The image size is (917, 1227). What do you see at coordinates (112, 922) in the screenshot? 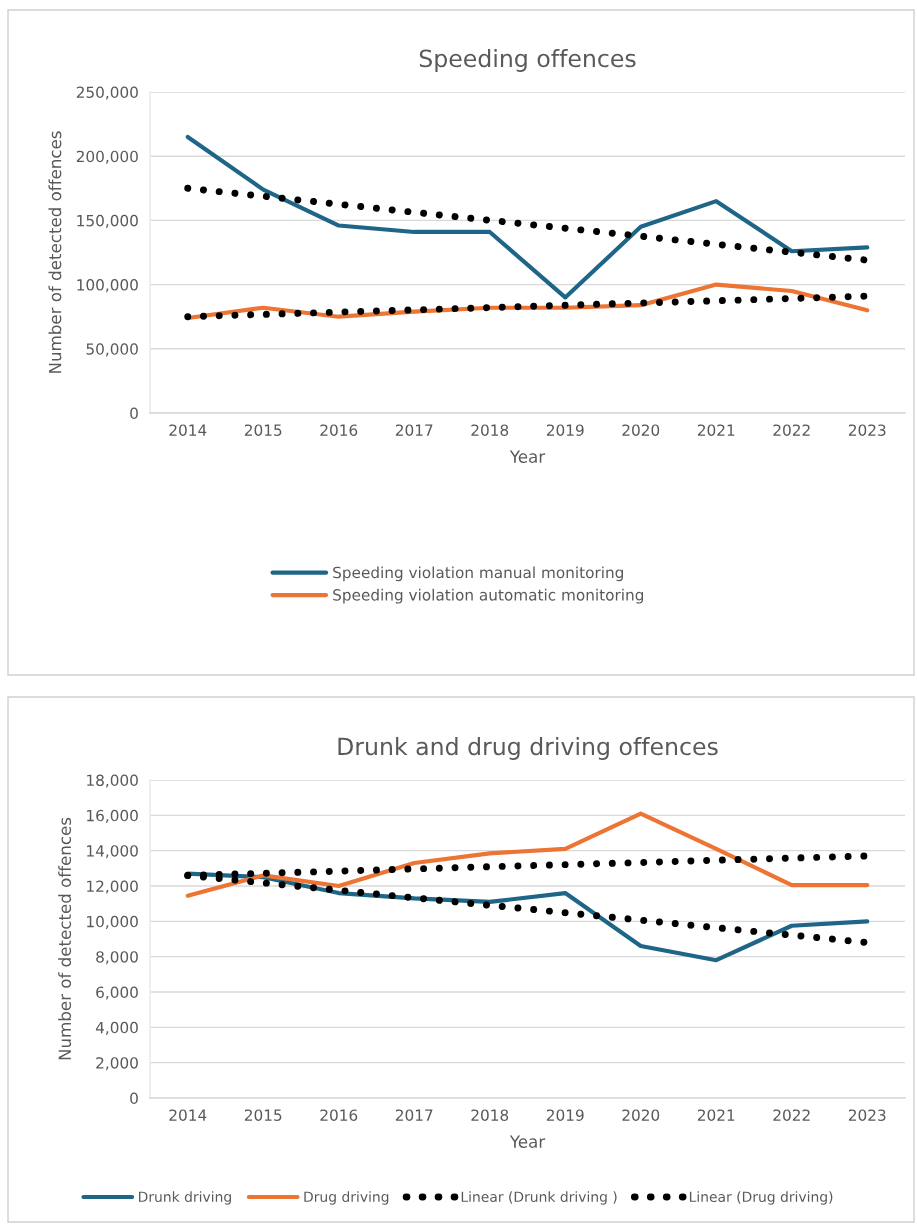
I see `y-tick-label: 10,000` at bounding box center [112, 922].